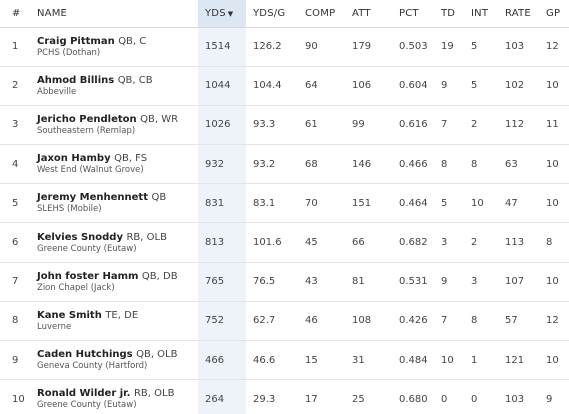  Describe the element at coordinates (267, 86) in the screenshot. I see `yds-g-cell: 104.4` at that location.